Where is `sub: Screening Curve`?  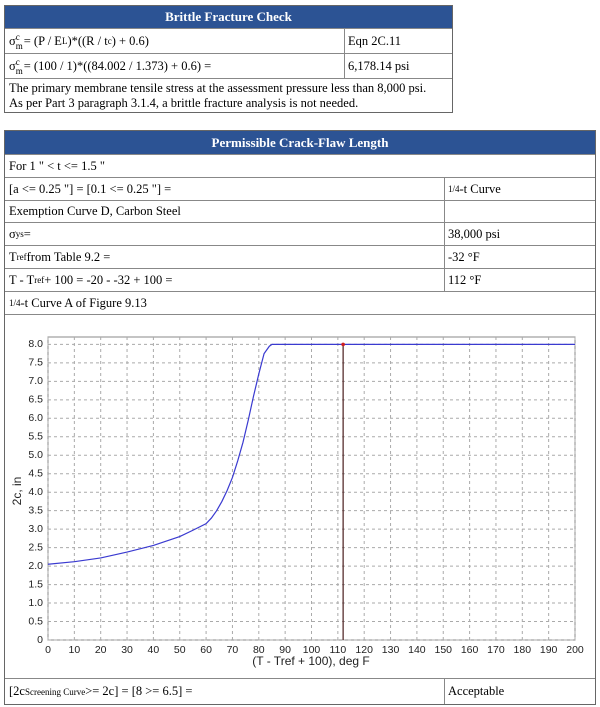
sub: Screening Curve is located at coordinates (55, 691).